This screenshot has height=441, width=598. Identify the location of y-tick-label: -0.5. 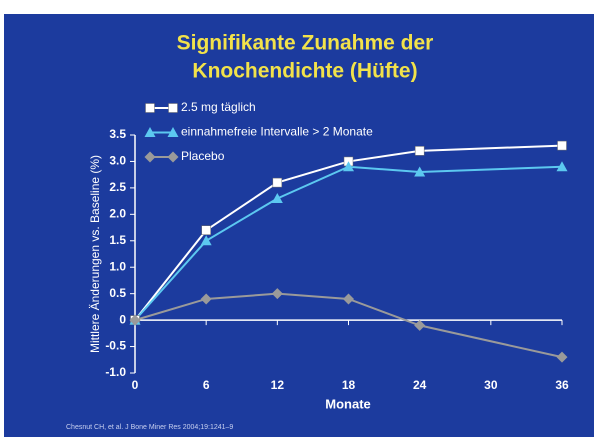
(115, 346).